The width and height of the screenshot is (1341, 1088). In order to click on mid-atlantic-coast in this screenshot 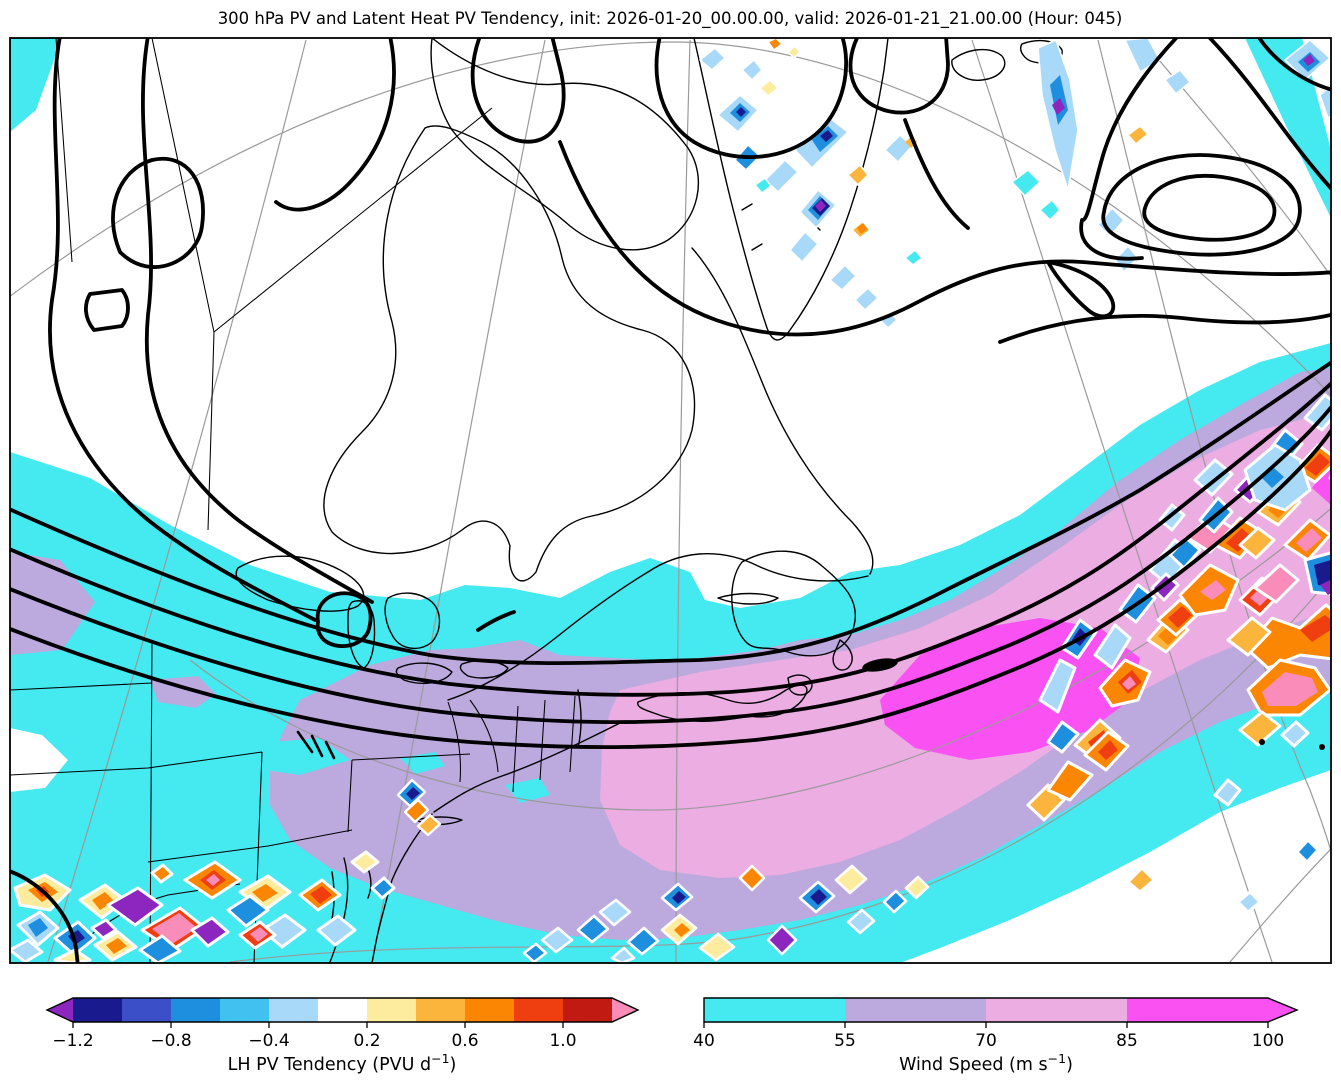, I will do `click(402, 888)`.